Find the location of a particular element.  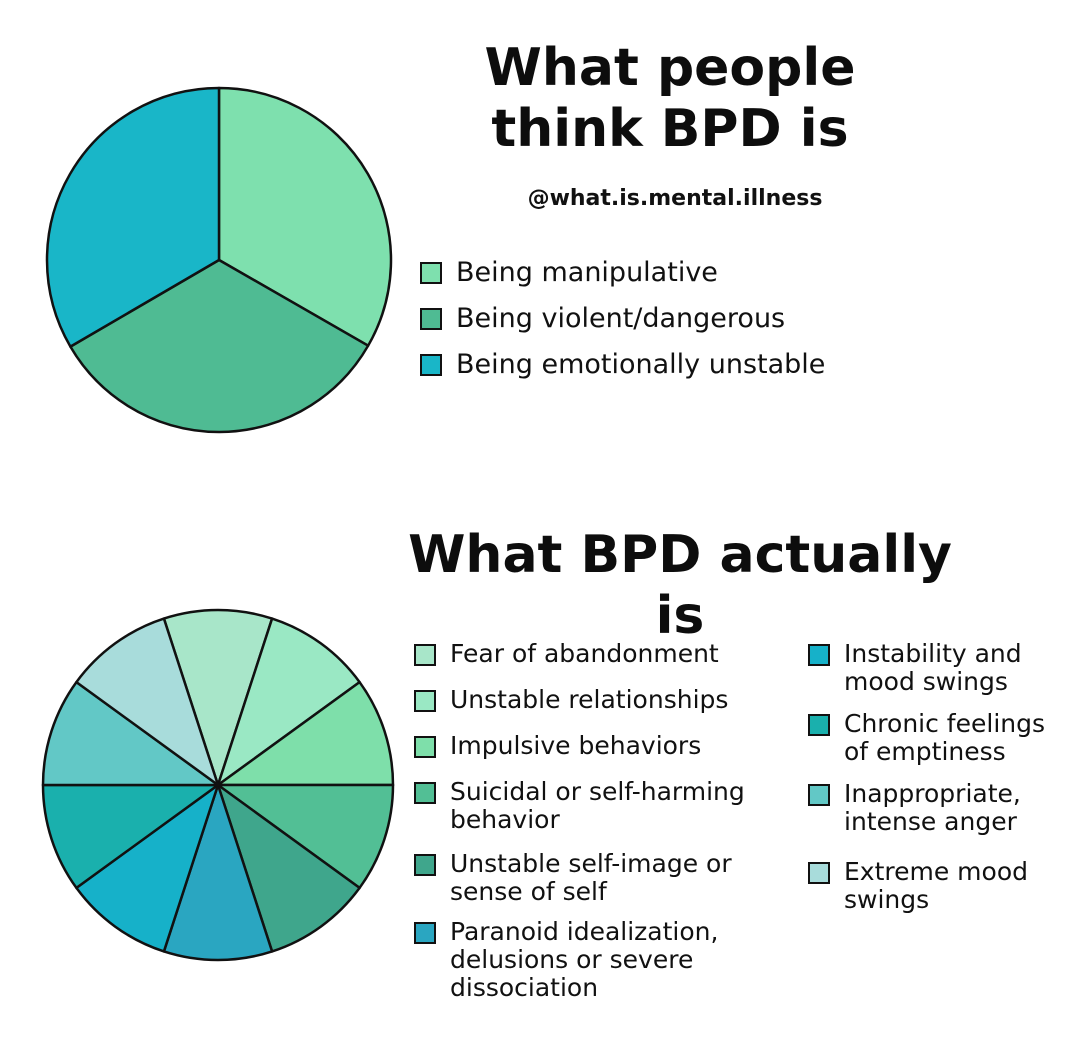

legend-item: Unstable relationships is located at coordinates (609, 700).